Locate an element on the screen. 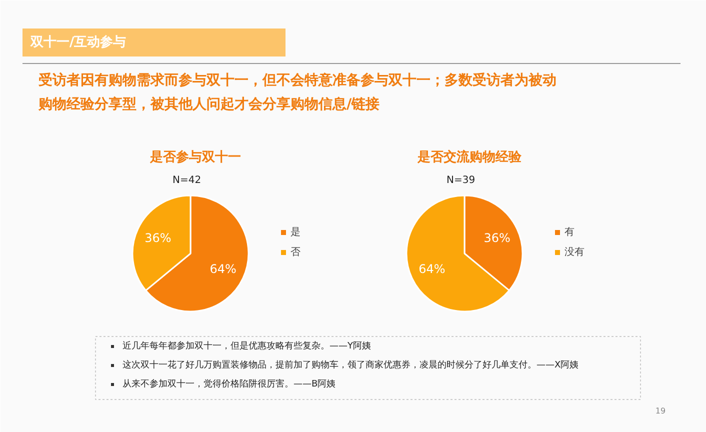  legend-label: 有 is located at coordinates (569, 232).